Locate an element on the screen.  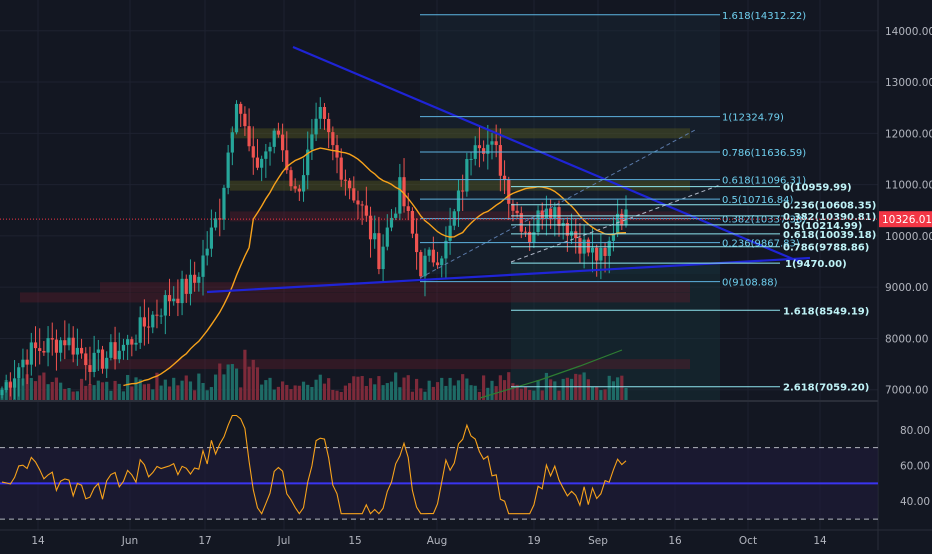
fib-diagonal-lower is located at coordinates (615, 223).